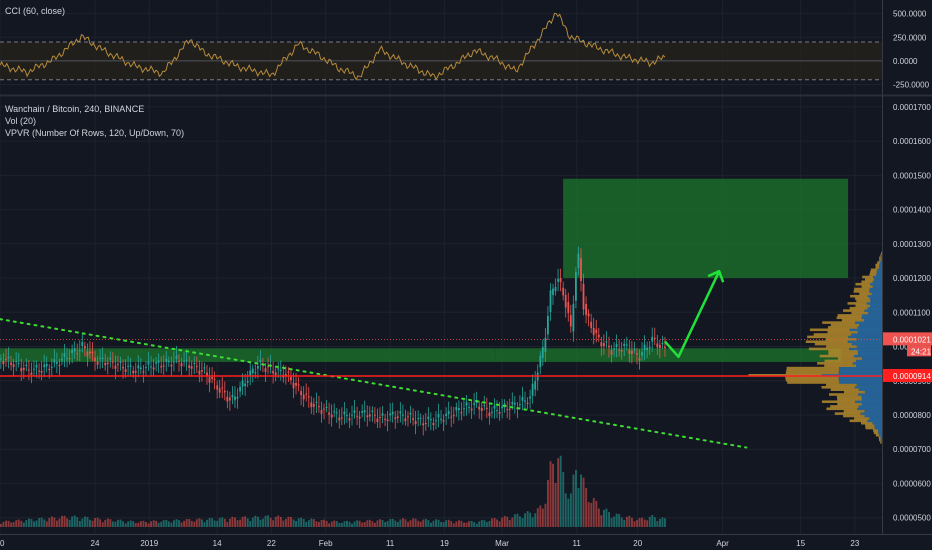  I want to click on symbol-legend: Wanchain / Bitcoin, 240, BINANCE, so click(74, 109).